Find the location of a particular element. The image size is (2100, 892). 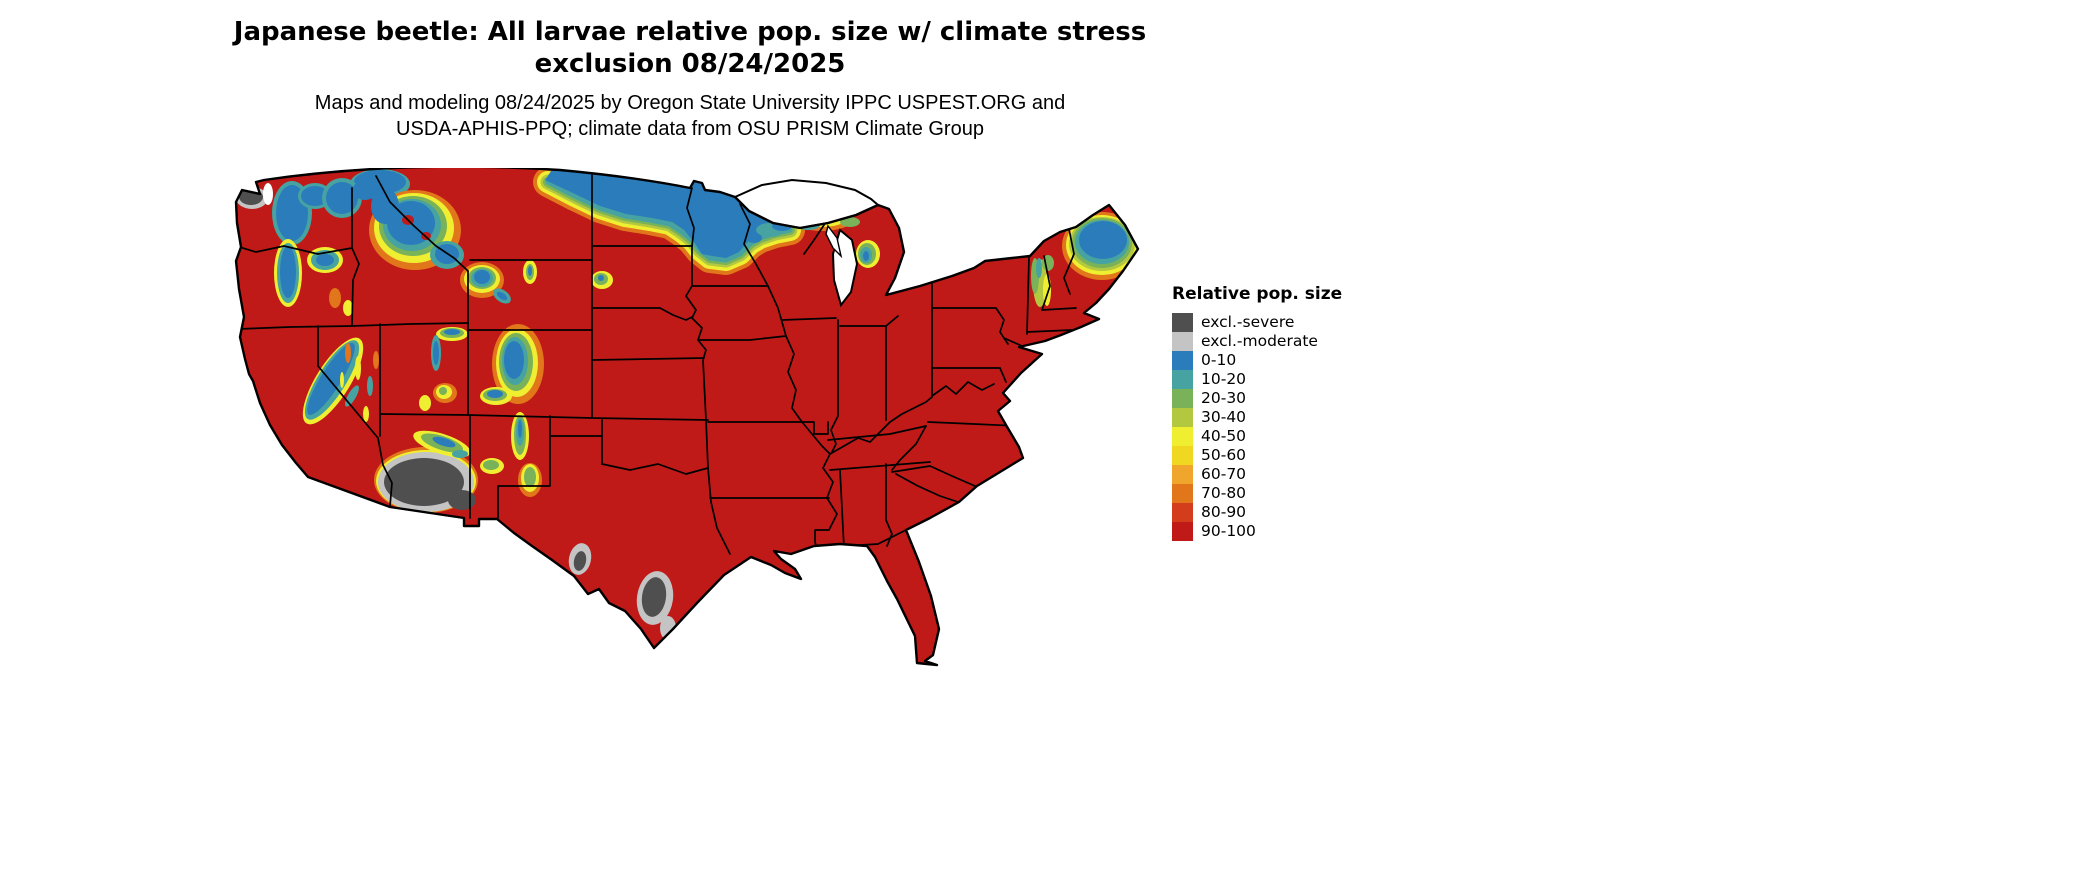

legend-label: 10-20 is located at coordinates (1224, 379).